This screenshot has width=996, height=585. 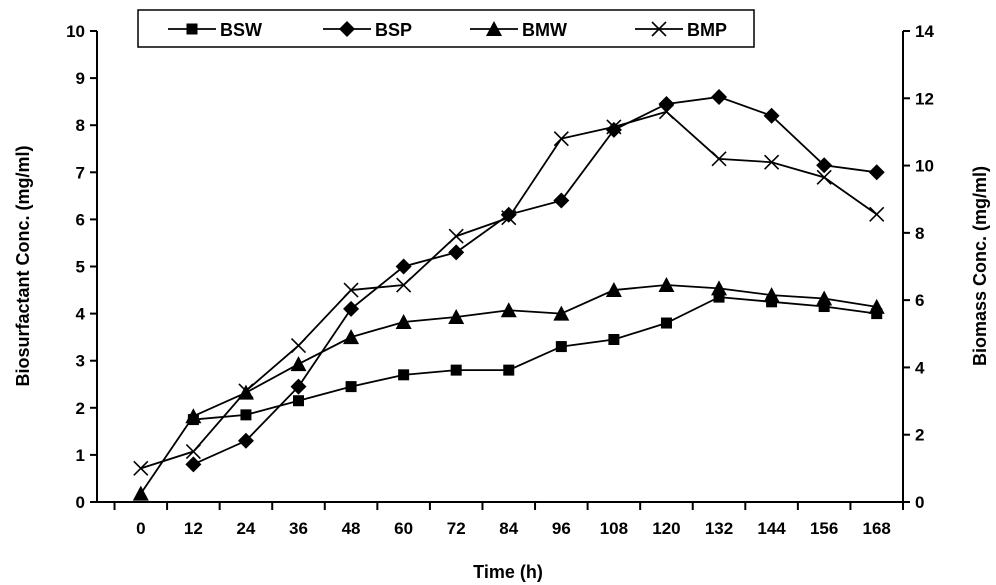 I want to click on y-axis-title: Biosurfactant Conc. (mg/ml), so click(x=23, y=265).